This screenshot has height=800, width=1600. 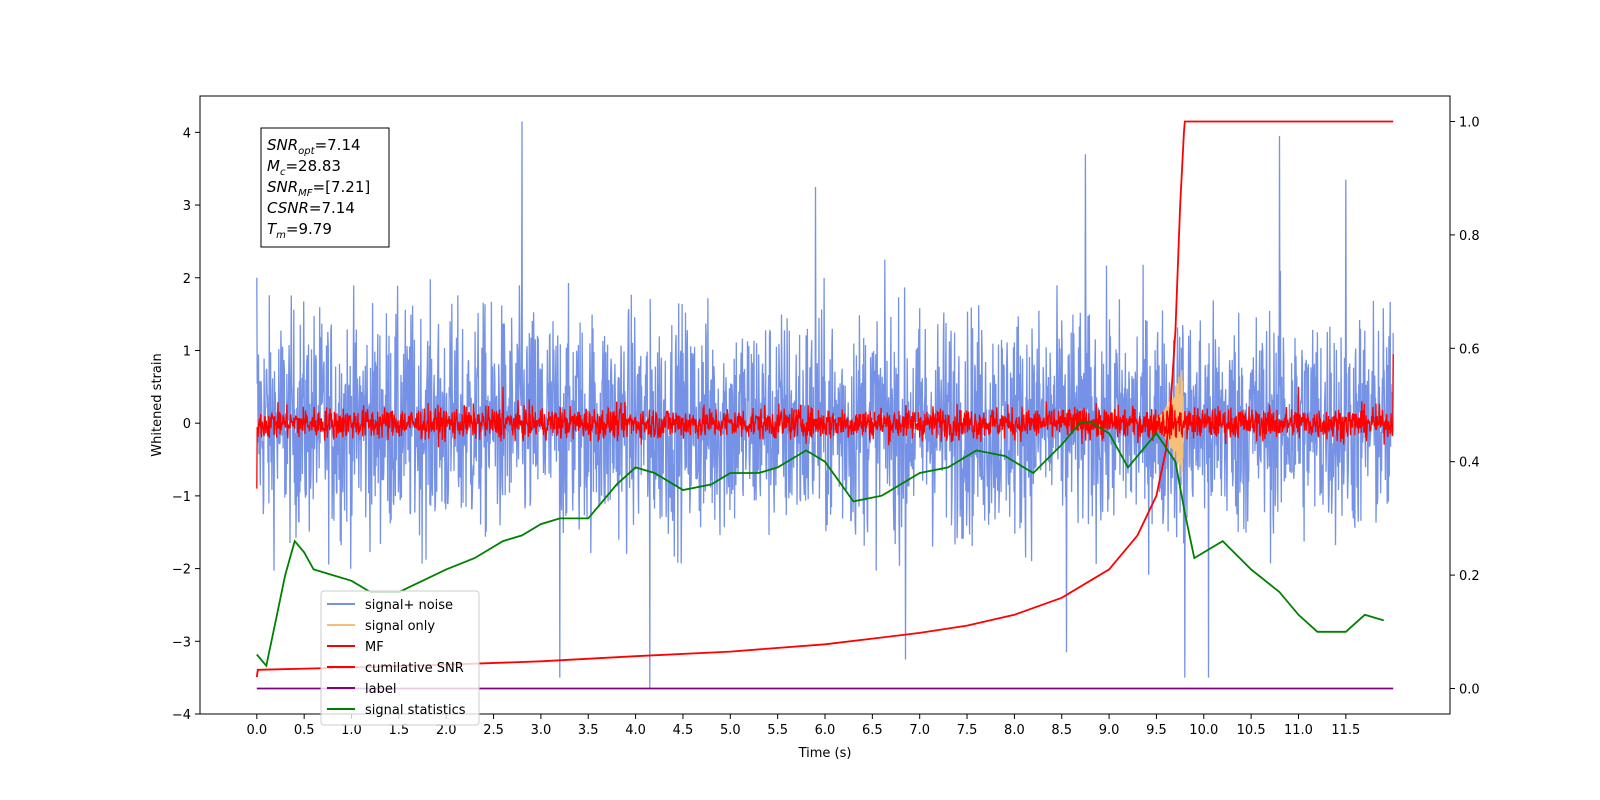 I want to click on annotation-box, so click(x=325, y=187).